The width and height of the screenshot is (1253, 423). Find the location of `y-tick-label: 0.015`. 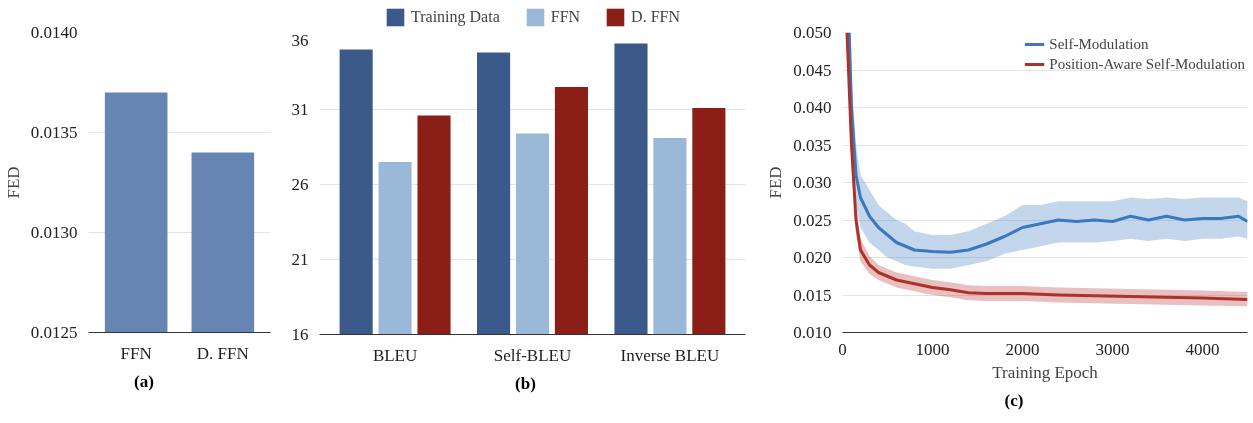

y-tick-label: 0.015 is located at coordinates (812, 295).